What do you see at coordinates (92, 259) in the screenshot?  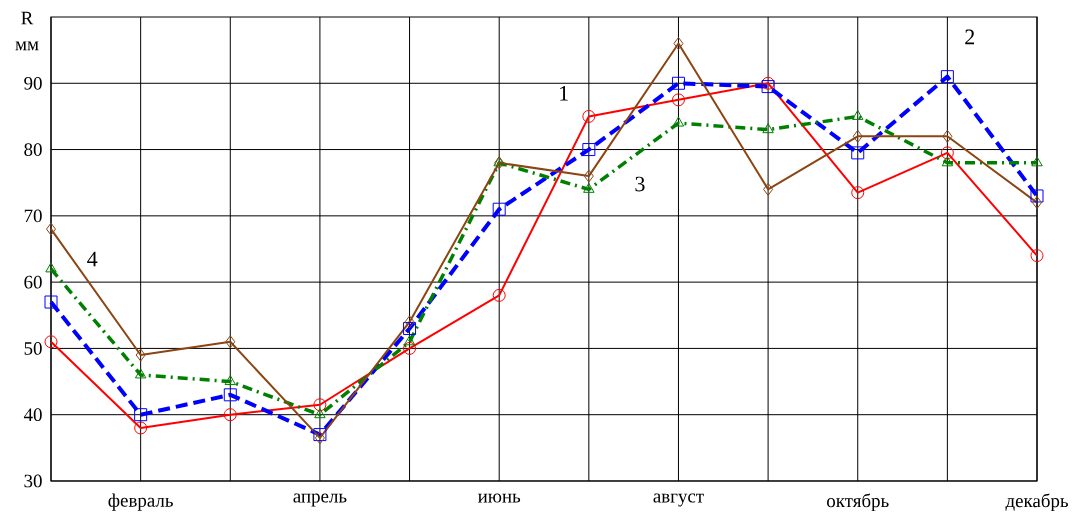 I see `series-label: 4` at bounding box center [92, 259].